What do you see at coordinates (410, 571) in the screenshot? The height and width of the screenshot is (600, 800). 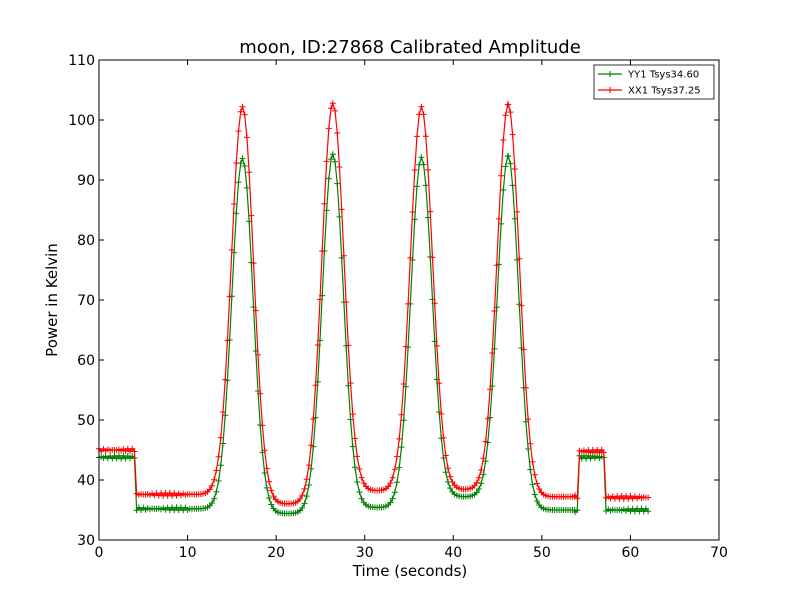 I see `x-axis-label: Time (seconds)` at bounding box center [410, 571].